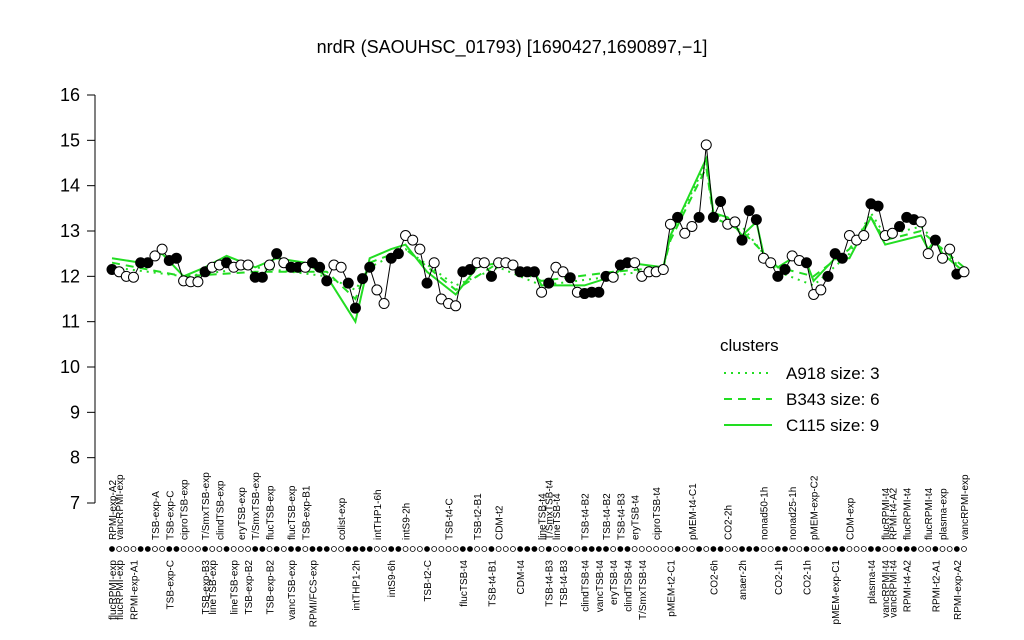 This screenshot has width=1024, height=640. I want to click on bottom-label: pMEM-exp-C1, so click(836, 592).